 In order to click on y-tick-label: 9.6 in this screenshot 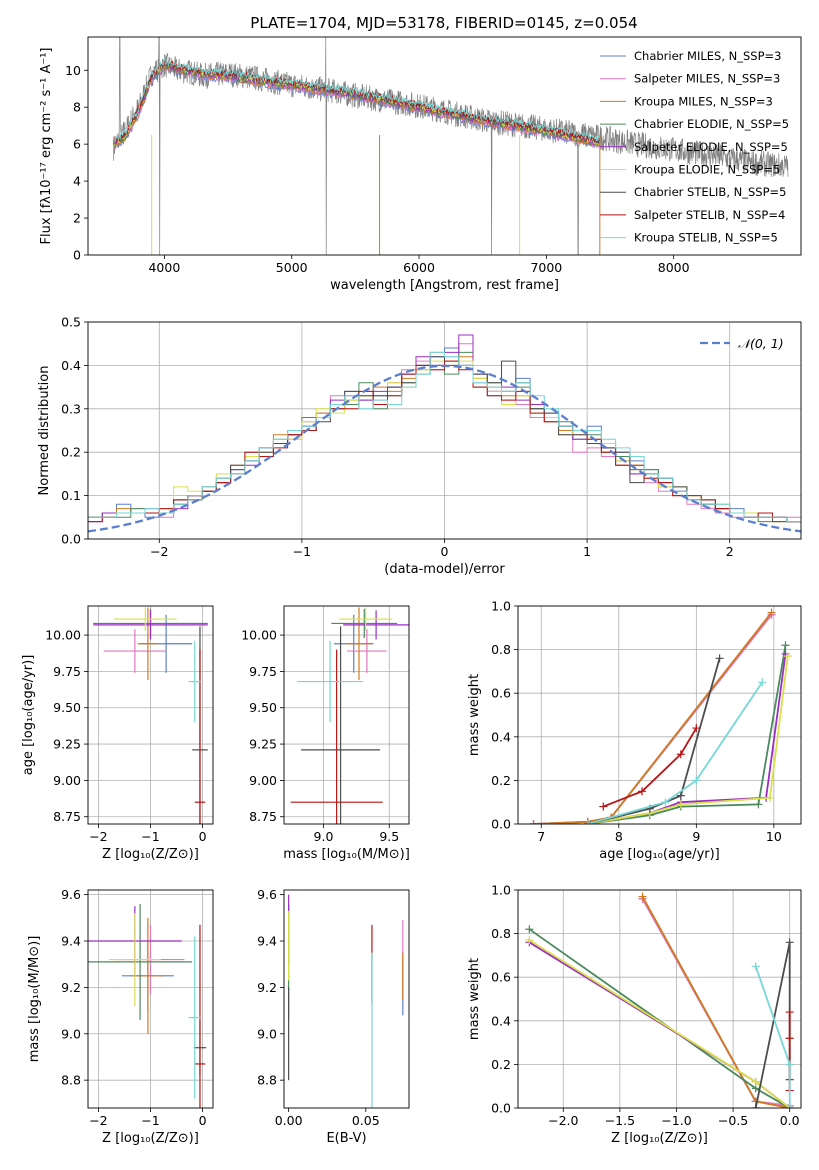, I will do `click(267, 894)`.